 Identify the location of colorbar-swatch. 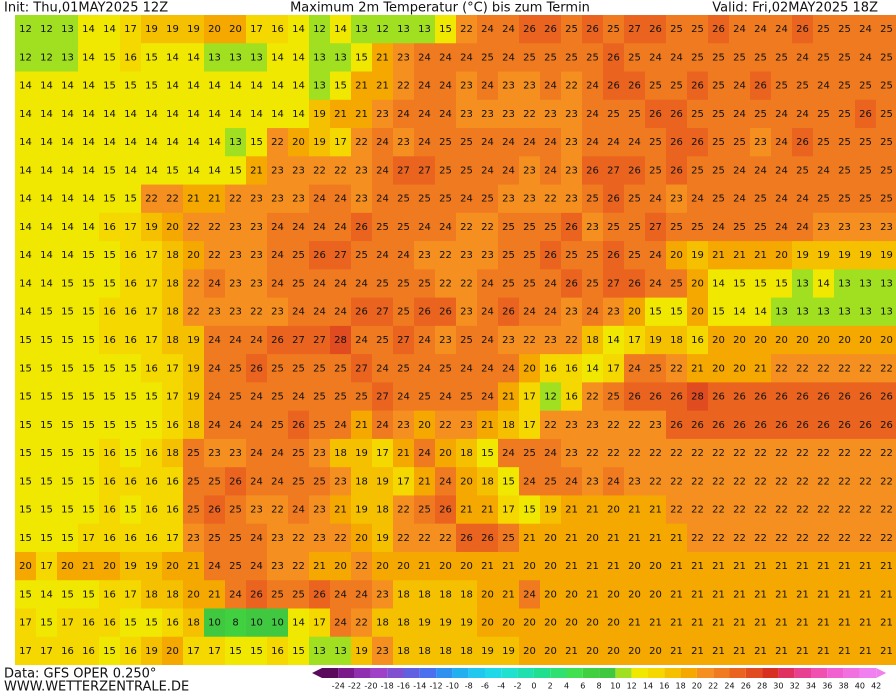
(754, 673).